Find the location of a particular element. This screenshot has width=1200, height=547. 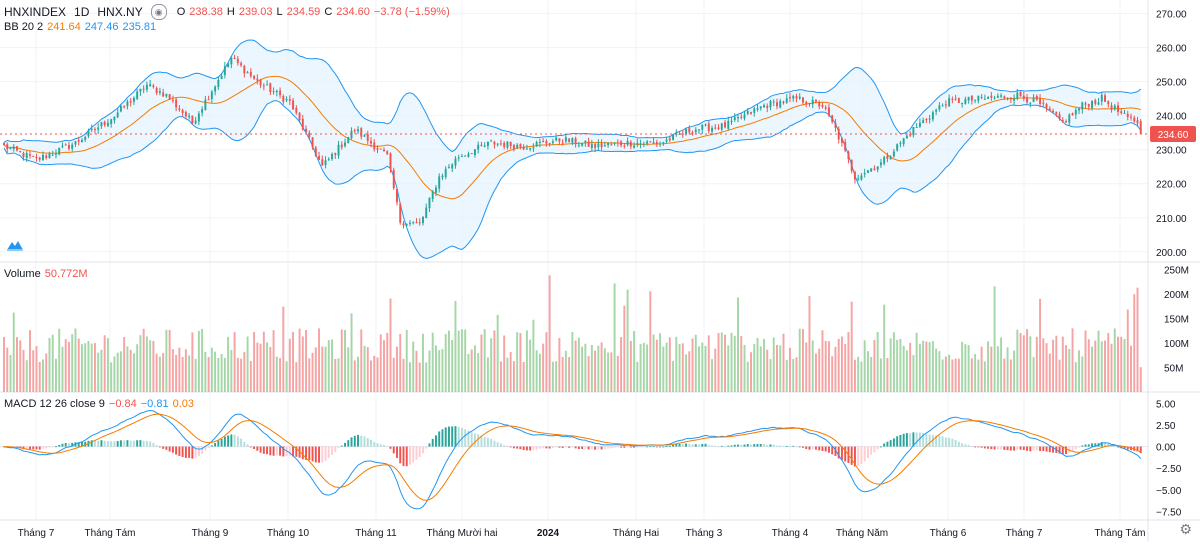

ohlc-l-label: L is located at coordinates (279, 12).